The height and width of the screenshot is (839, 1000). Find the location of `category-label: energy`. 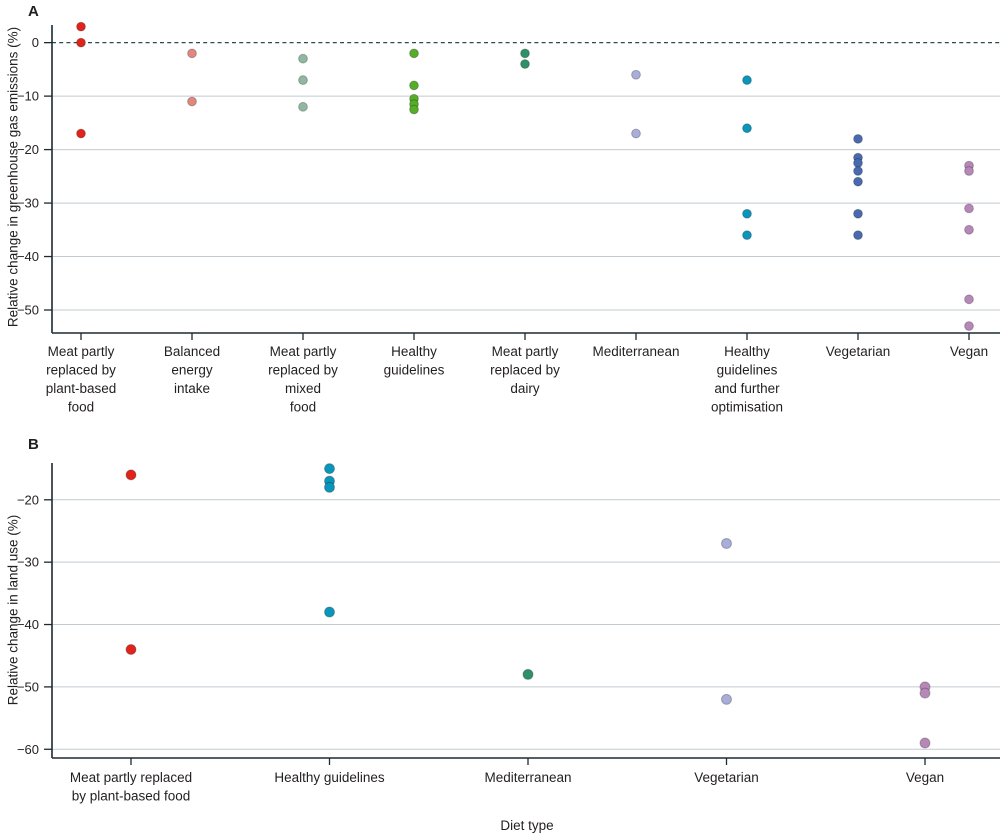

category-label: energy is located at coordinates (192, 370).